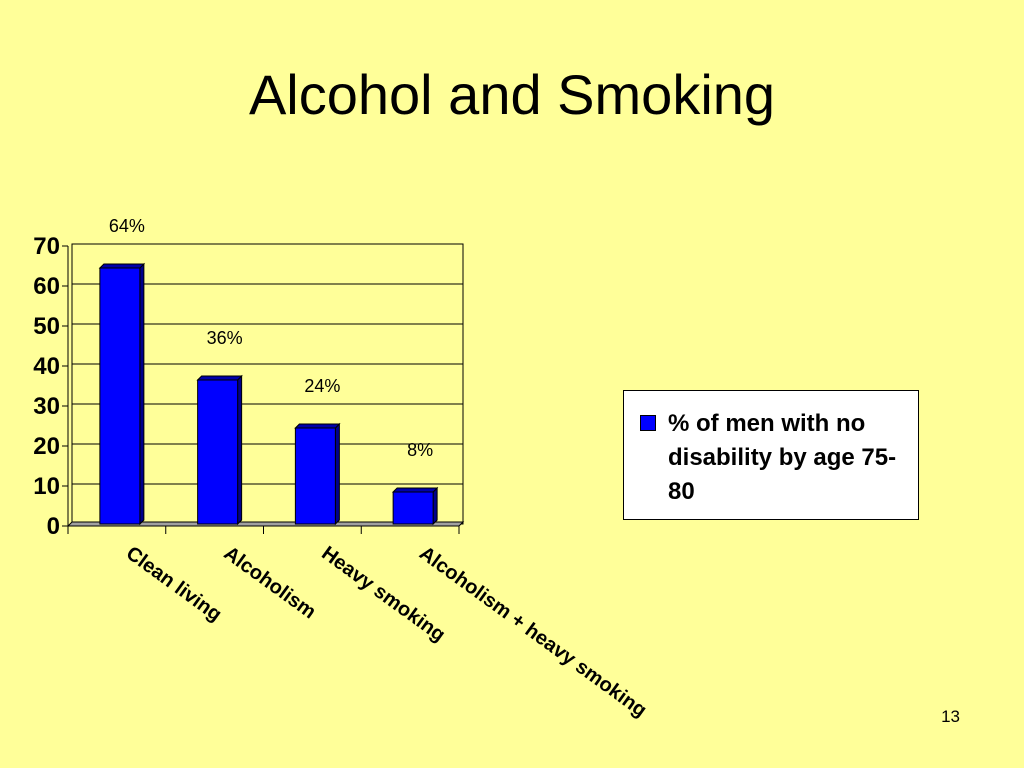 The image size is (1024, 768). What do you see at coordinates (420, 450) in the screenshot?
I see `data-label: 8%` at bounding box center [420, 450].